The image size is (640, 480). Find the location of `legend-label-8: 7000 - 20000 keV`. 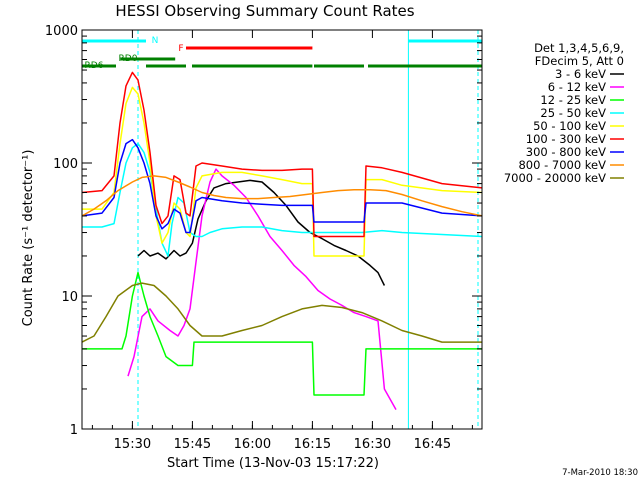

legend-label-8: 7000 - 20000 keV is located at coordinates (555, 178).